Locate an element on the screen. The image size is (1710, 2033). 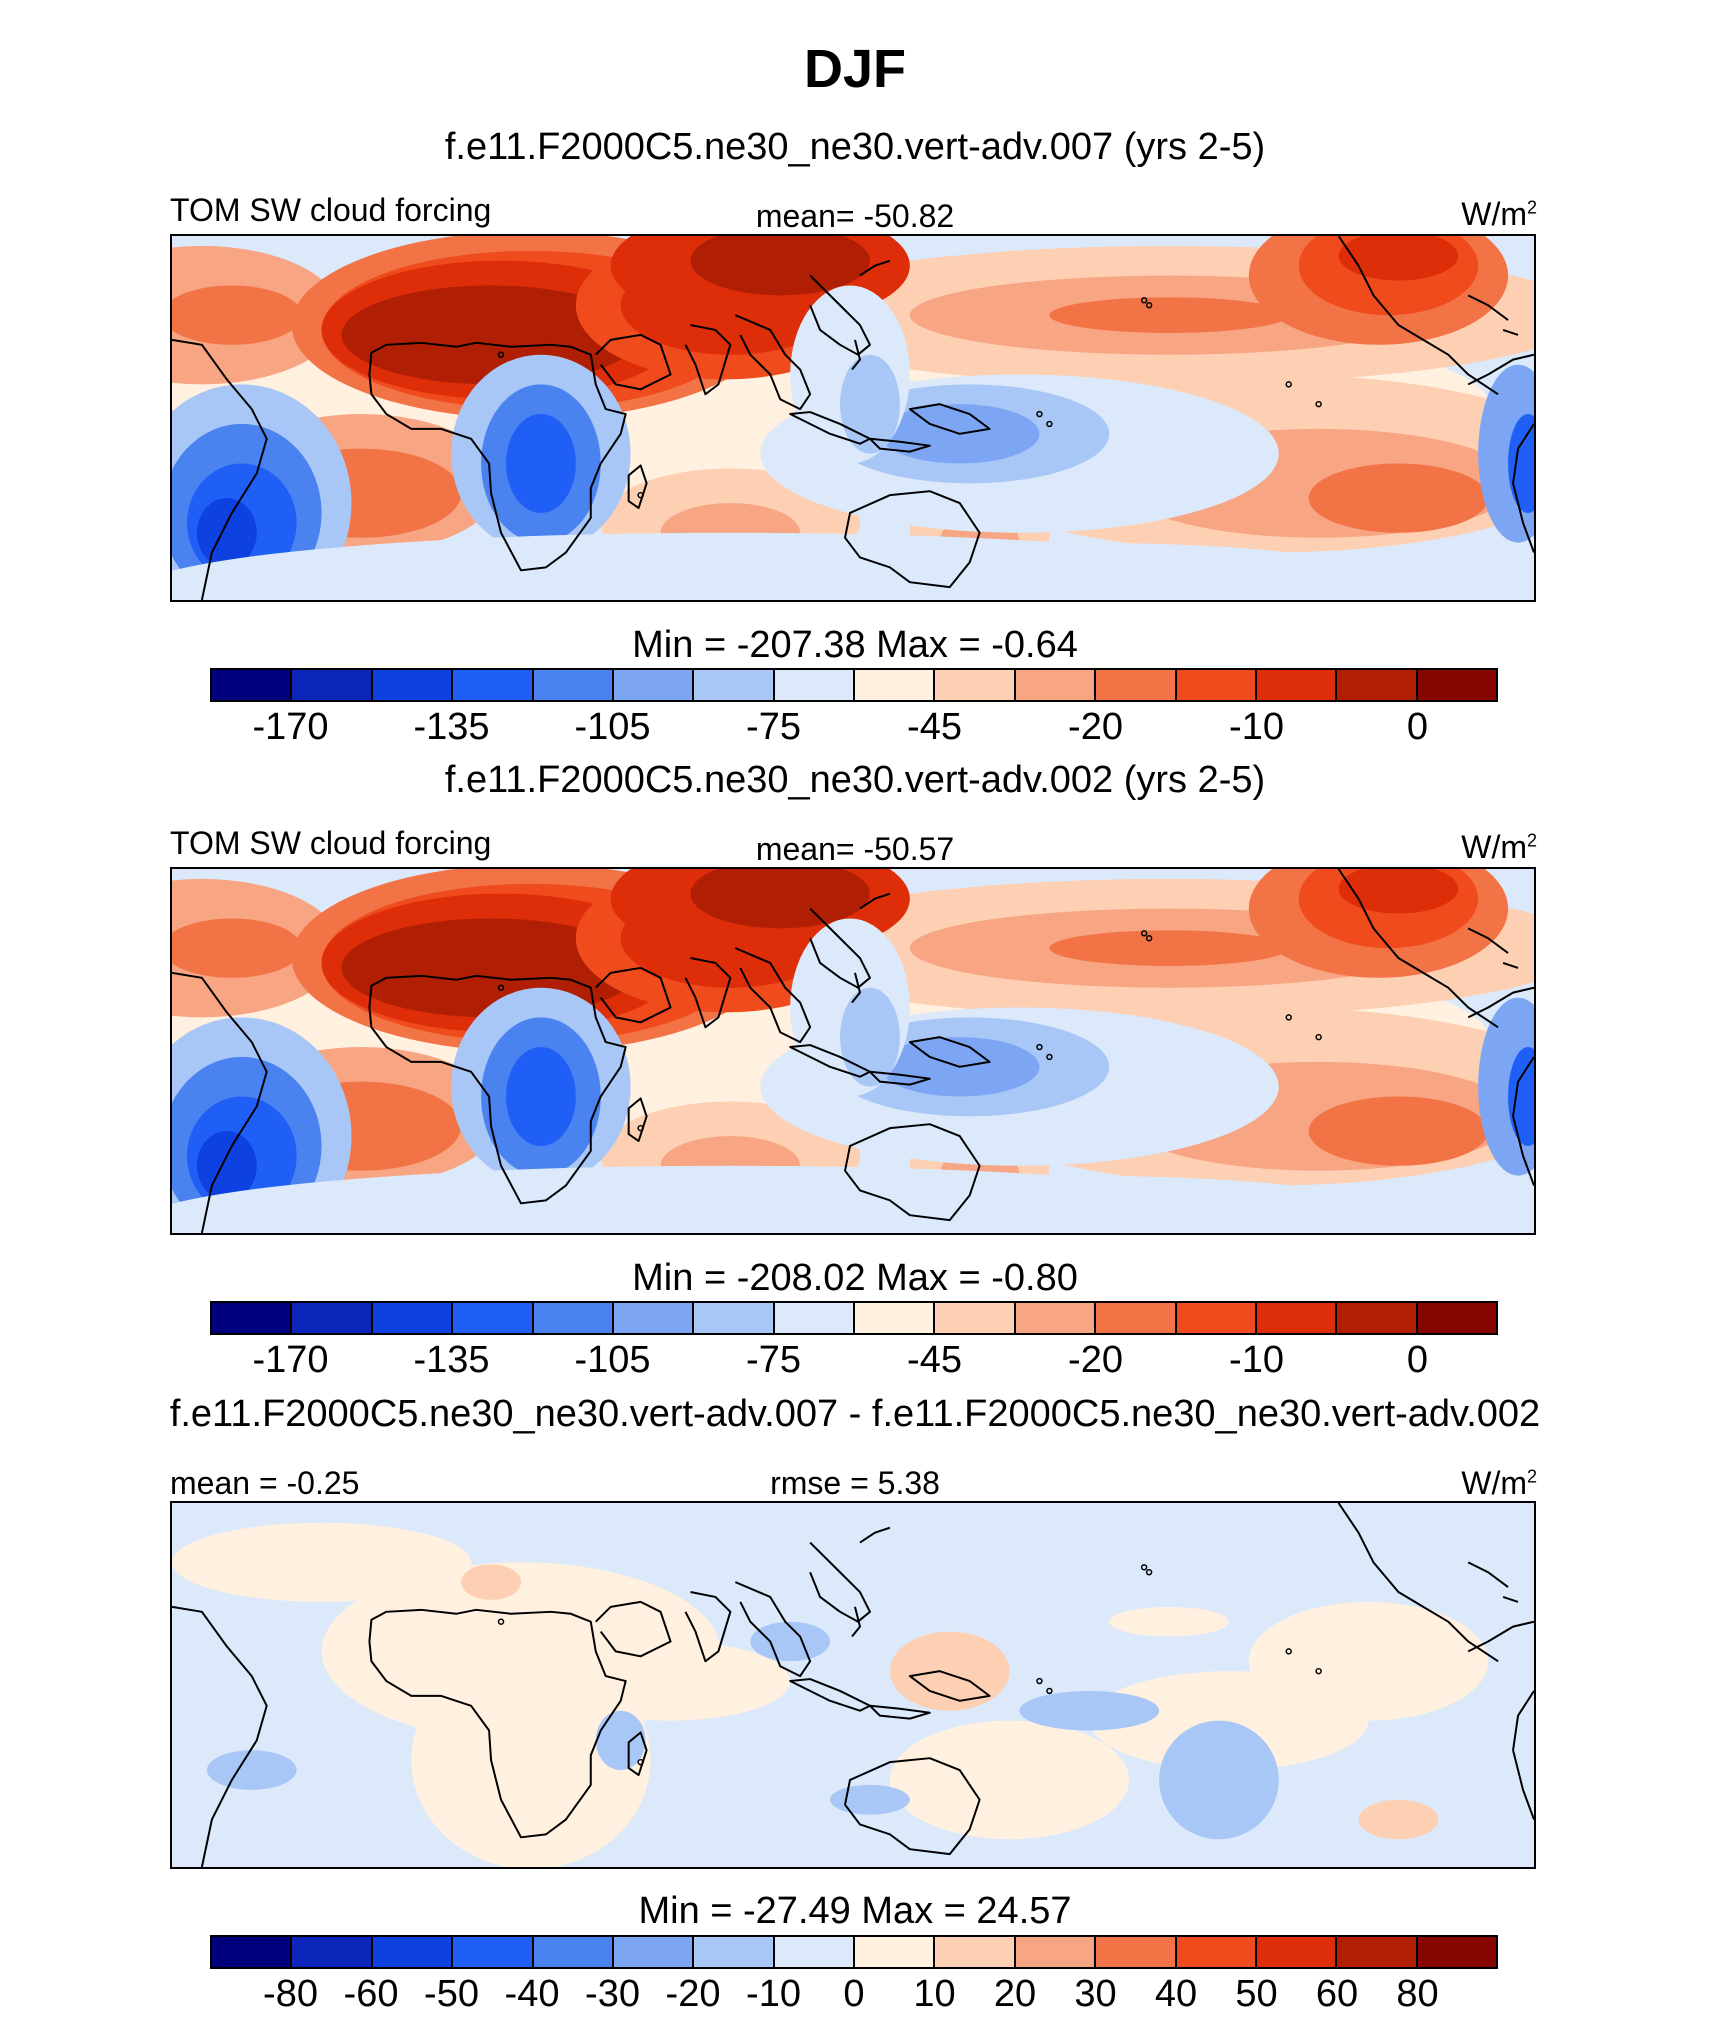
panel-1-units: W/m2 is located at coordinates (1499, 214).